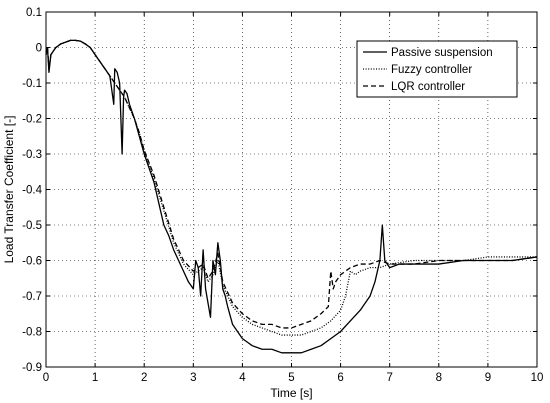 This screenshot has height=403, width=550. Describe the element at coordinates (34, 13) in the screenshot. I see `y-tick-label: 0.1` at that location.